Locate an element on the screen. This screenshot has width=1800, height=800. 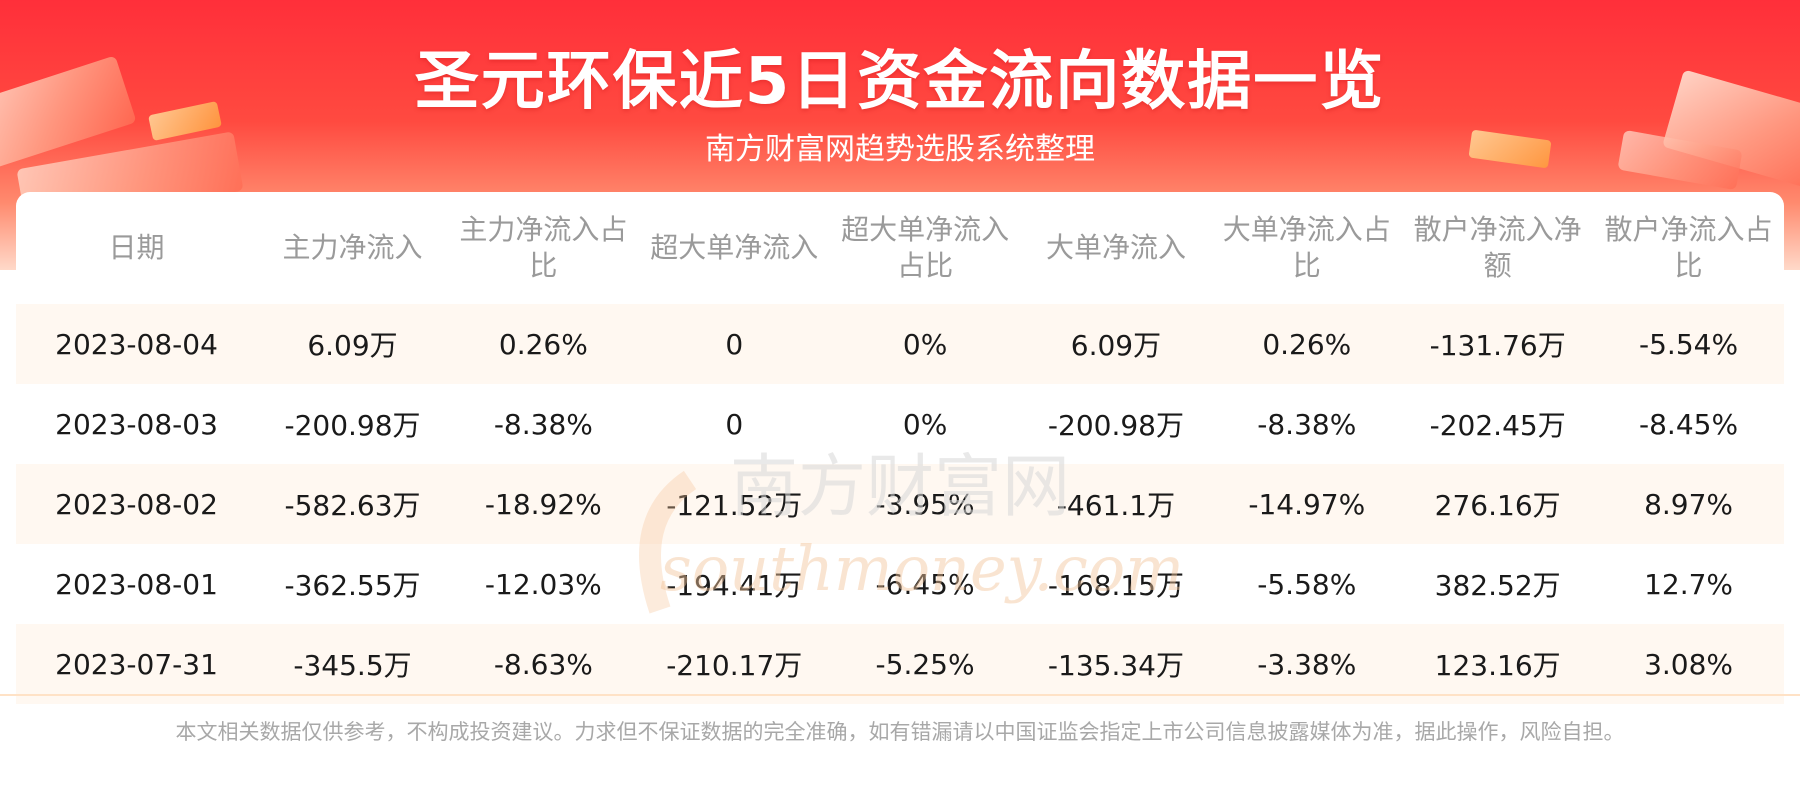
table-cell: -202.45万 is located at coordinates (1497, 425).